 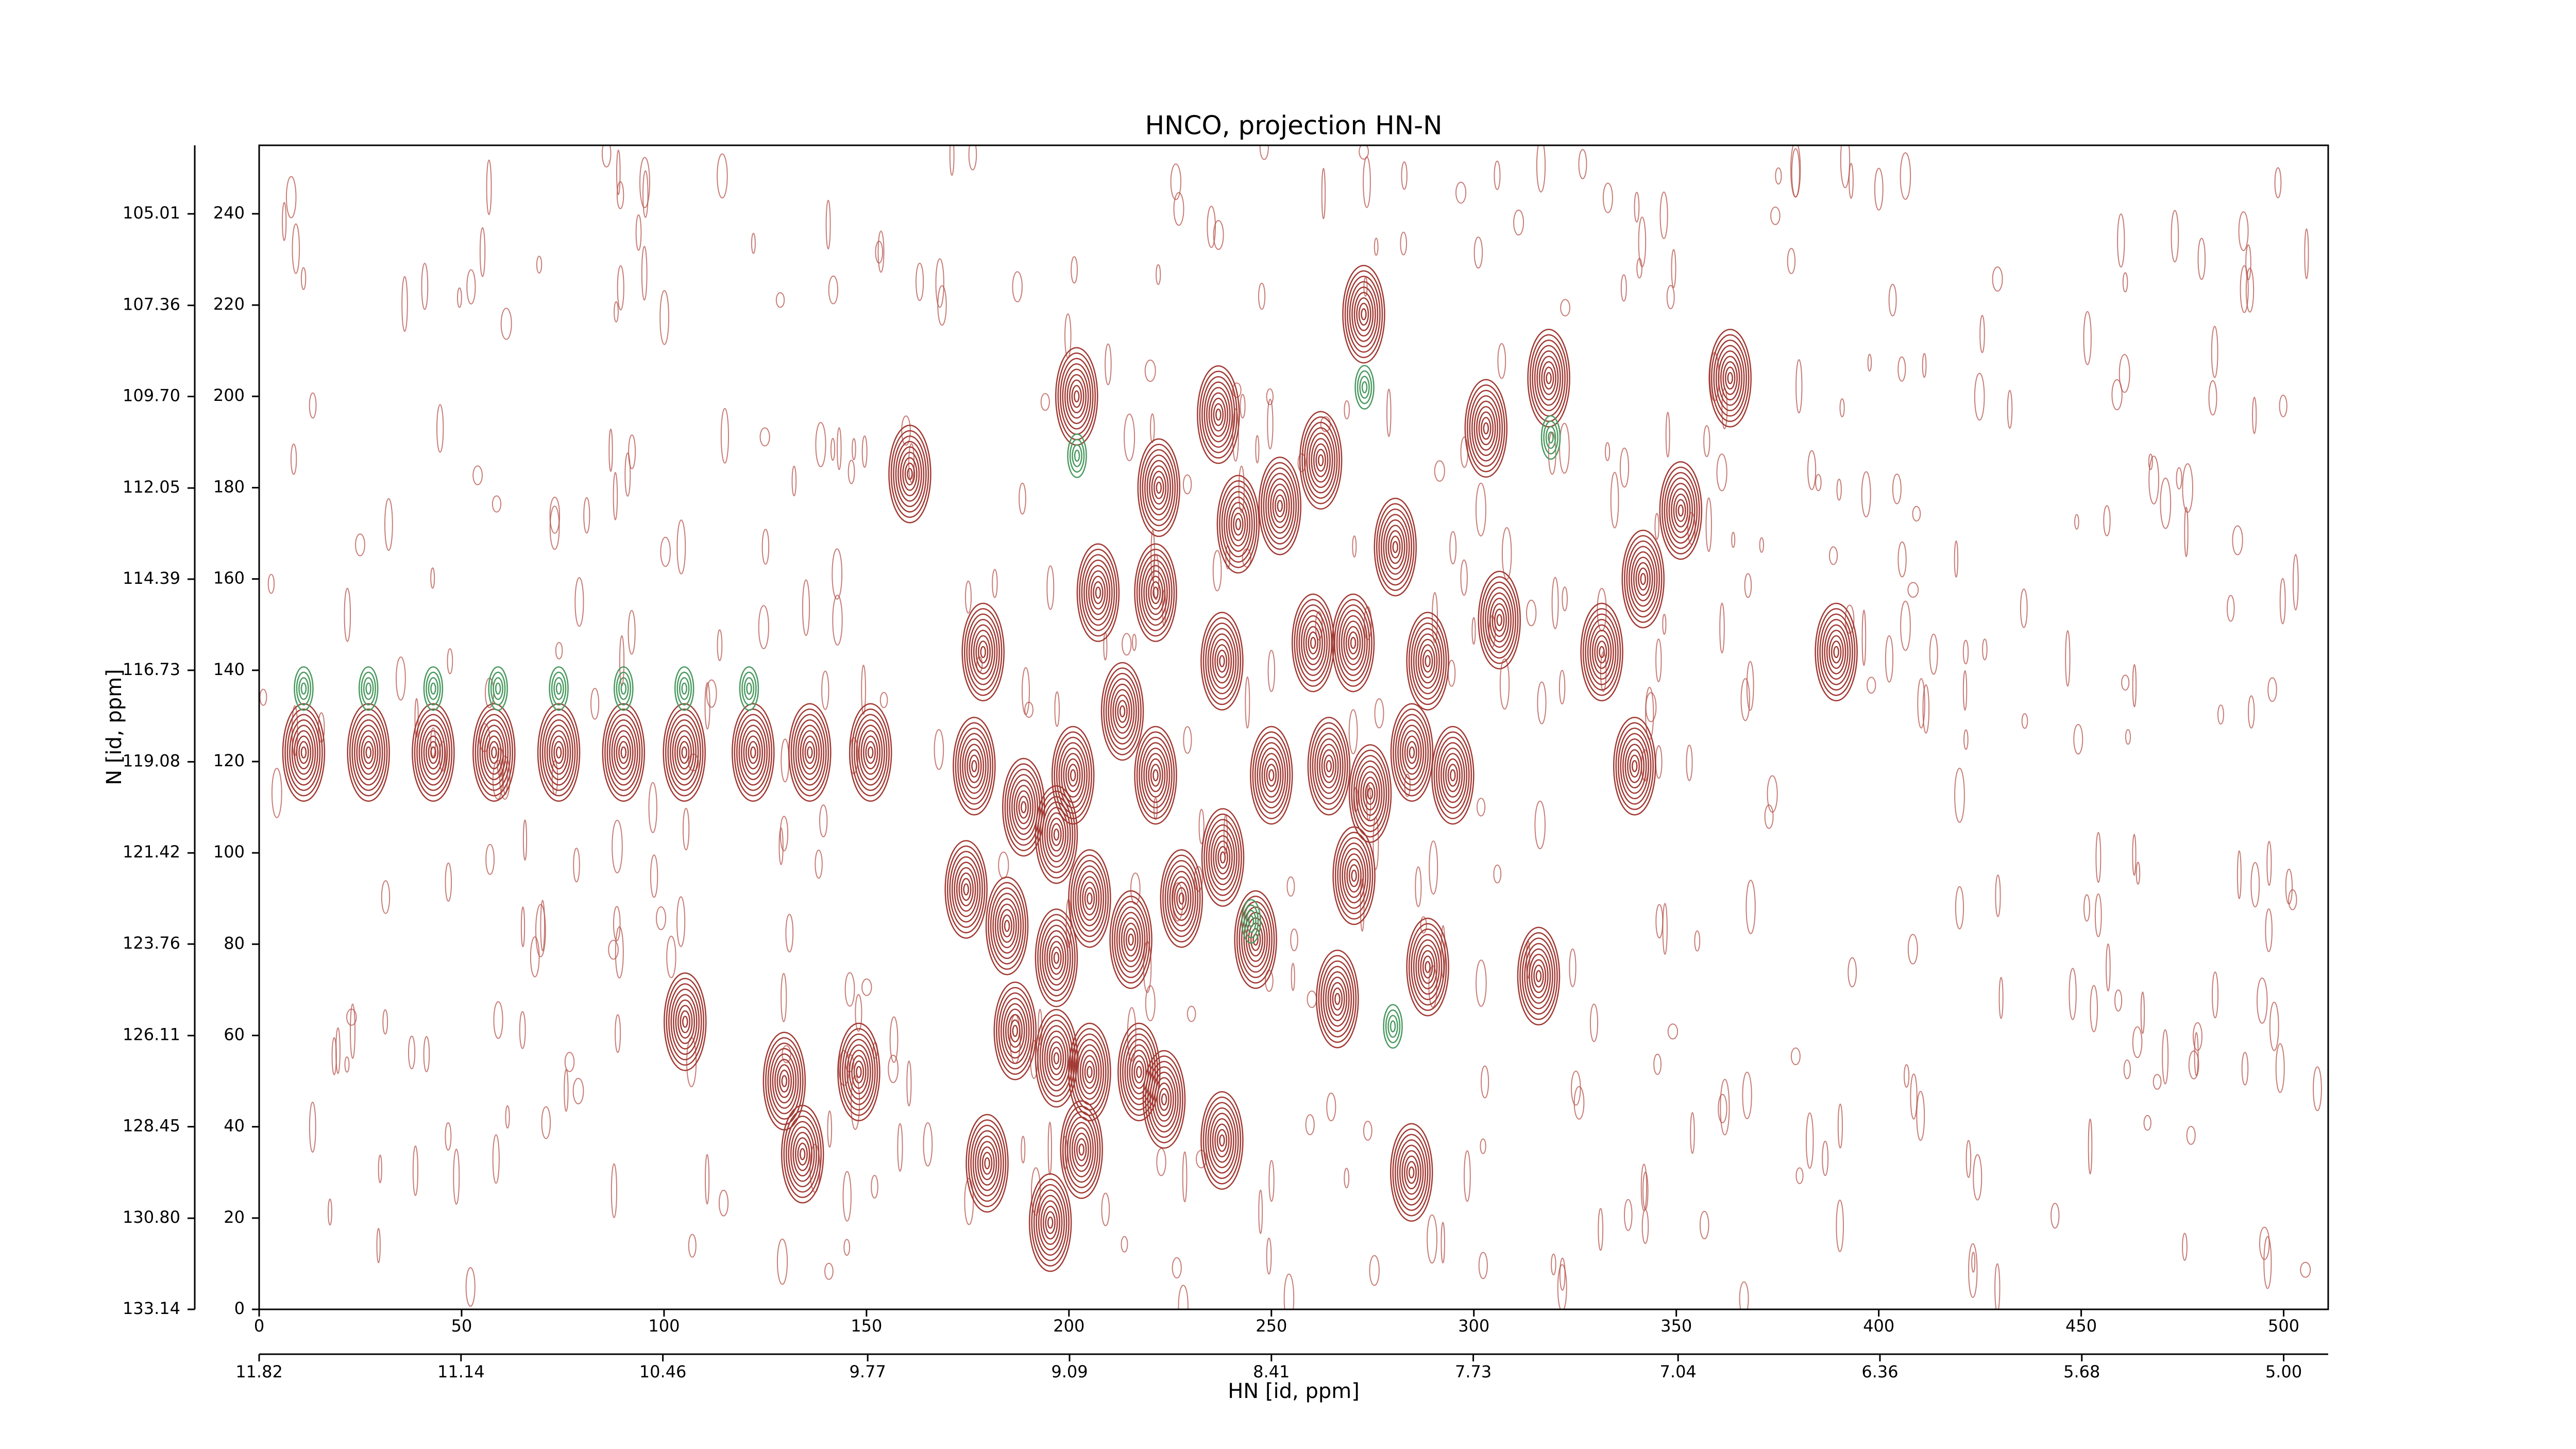 What do you see at coordinates (1878, 1326) in the screenshot?
I see `tick-label: 400` at bounding box center [1878, 1326].